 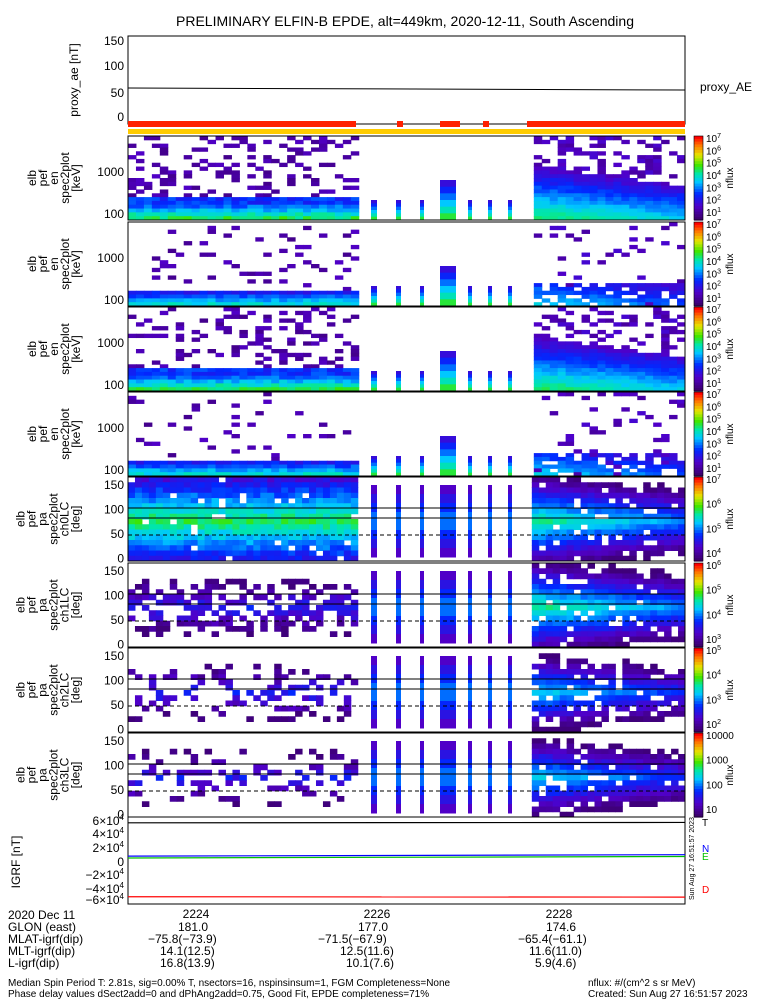 I want to click on colorbar-tick: 1000, so click(x=717, y=761).